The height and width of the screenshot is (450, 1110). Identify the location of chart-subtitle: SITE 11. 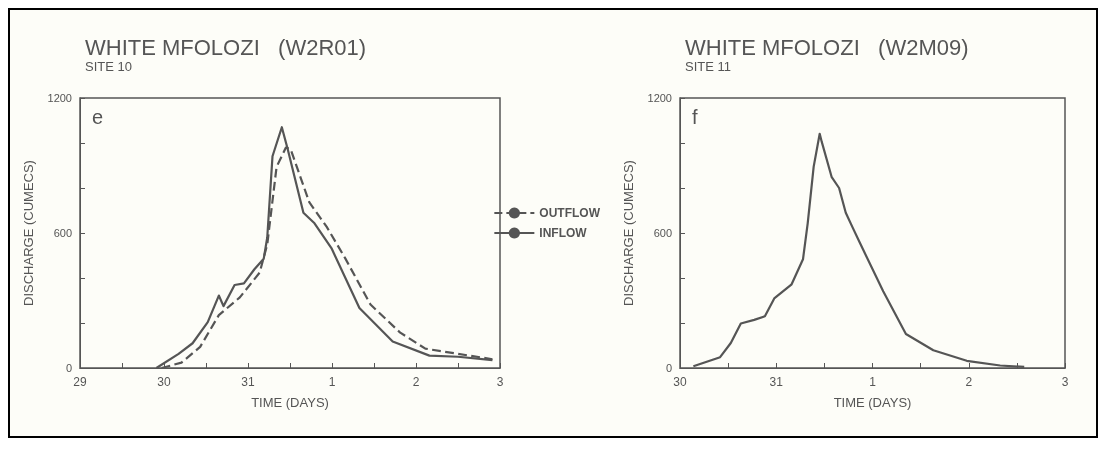
(708, 66).